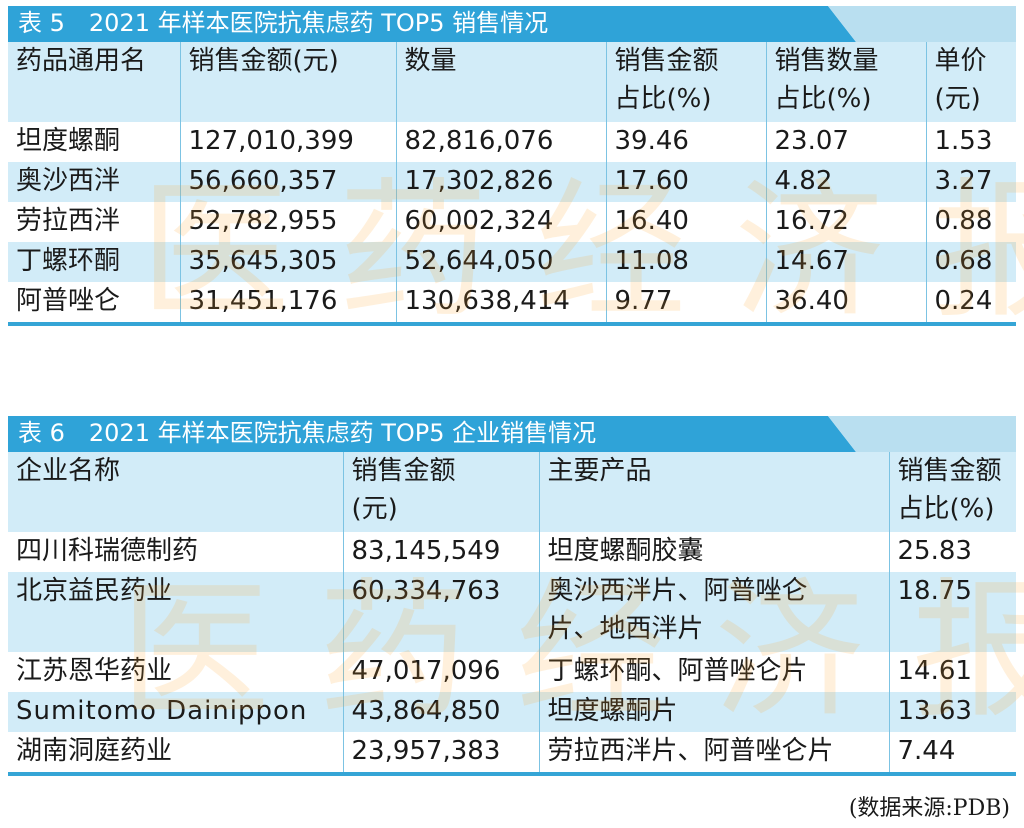 The width and height of the screenshot is (1024, 828). What do you see at coordinates (685, 142) in the screenshot?
I see `sales-share: 39.46` at bounding box center [685, 142].